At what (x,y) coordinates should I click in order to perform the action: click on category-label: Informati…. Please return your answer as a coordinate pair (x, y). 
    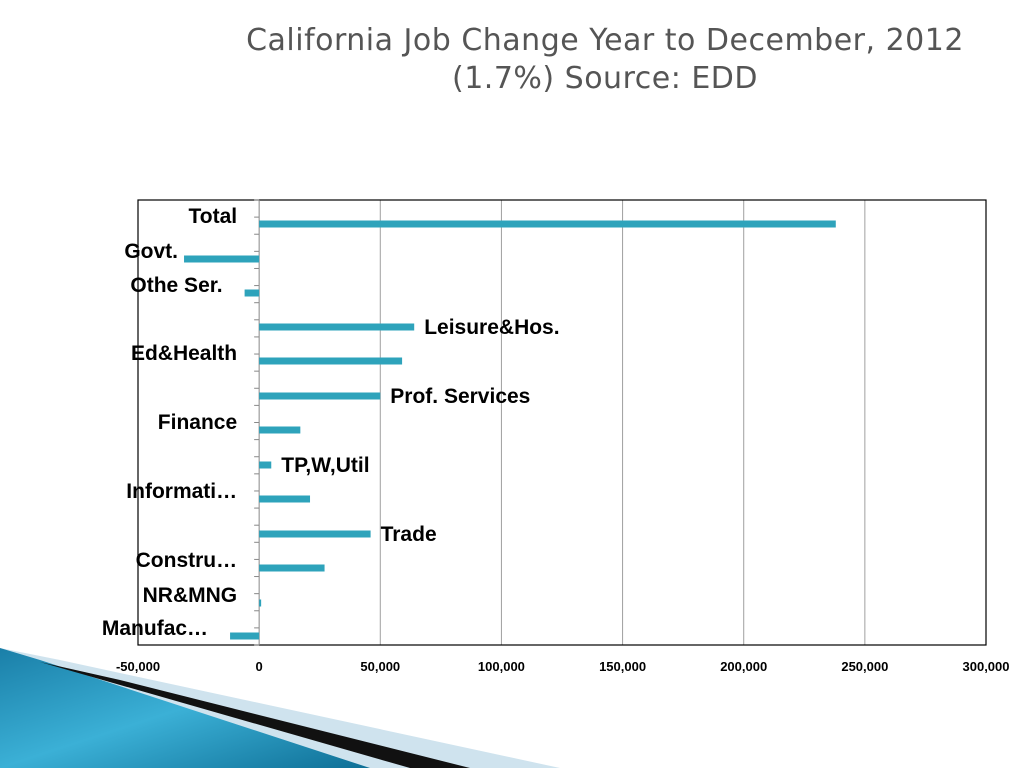
    Looking at the image, I should click on (181, 491).